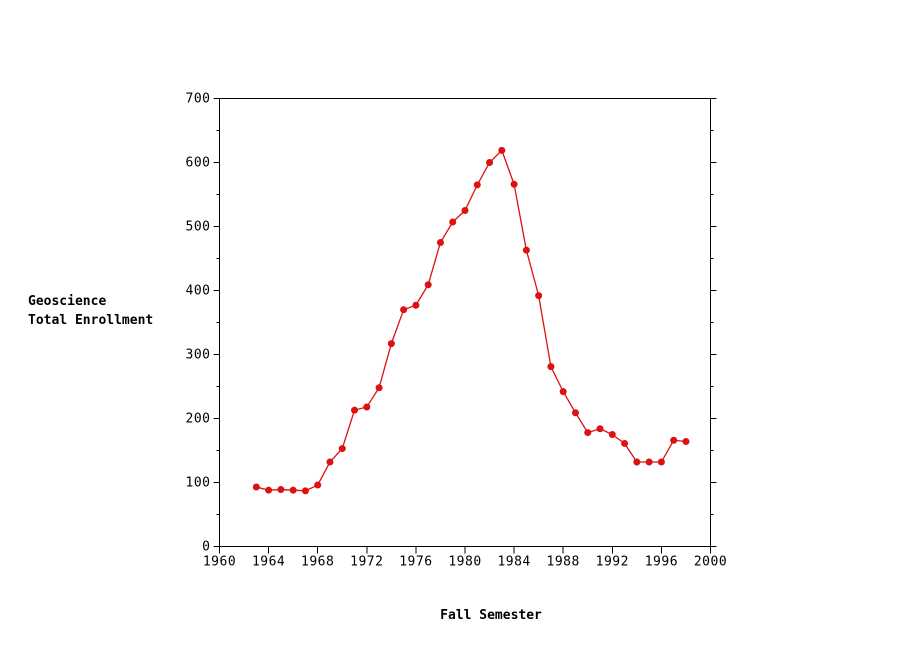 This screenshot has height=648, width=924. I want to click on data-point-1965, so click(281, 490).